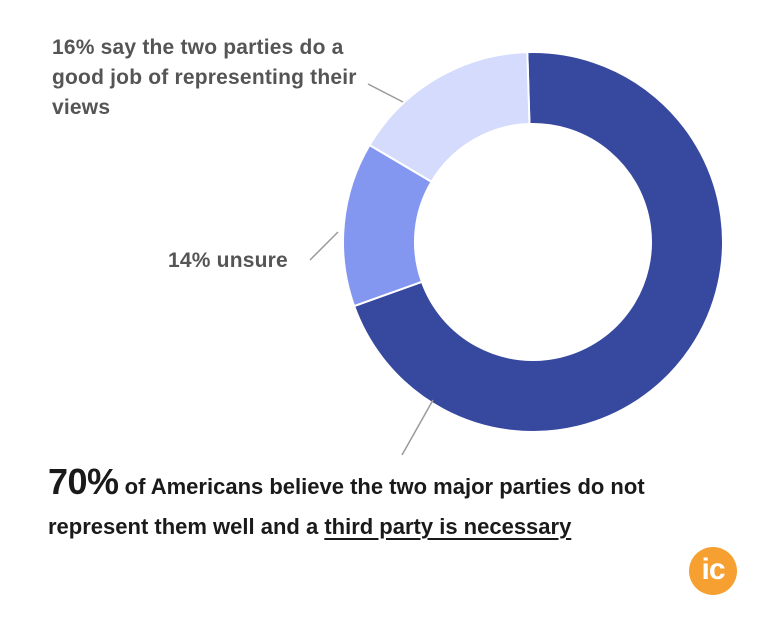  Describe the element at coordinates (713, 571) in the screenshot. I see `ic-logo: ic` at that location.